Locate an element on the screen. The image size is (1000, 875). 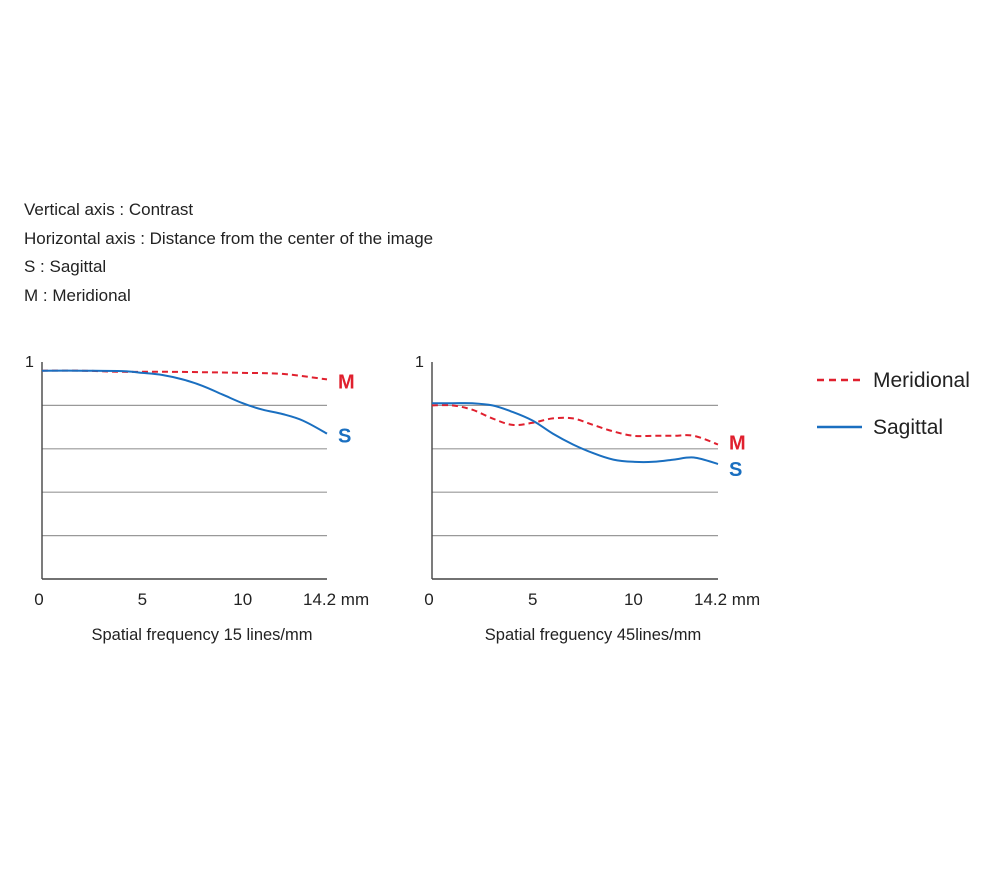
legend-sagittal-label: Sagittal is located at coordinates (908, 427).